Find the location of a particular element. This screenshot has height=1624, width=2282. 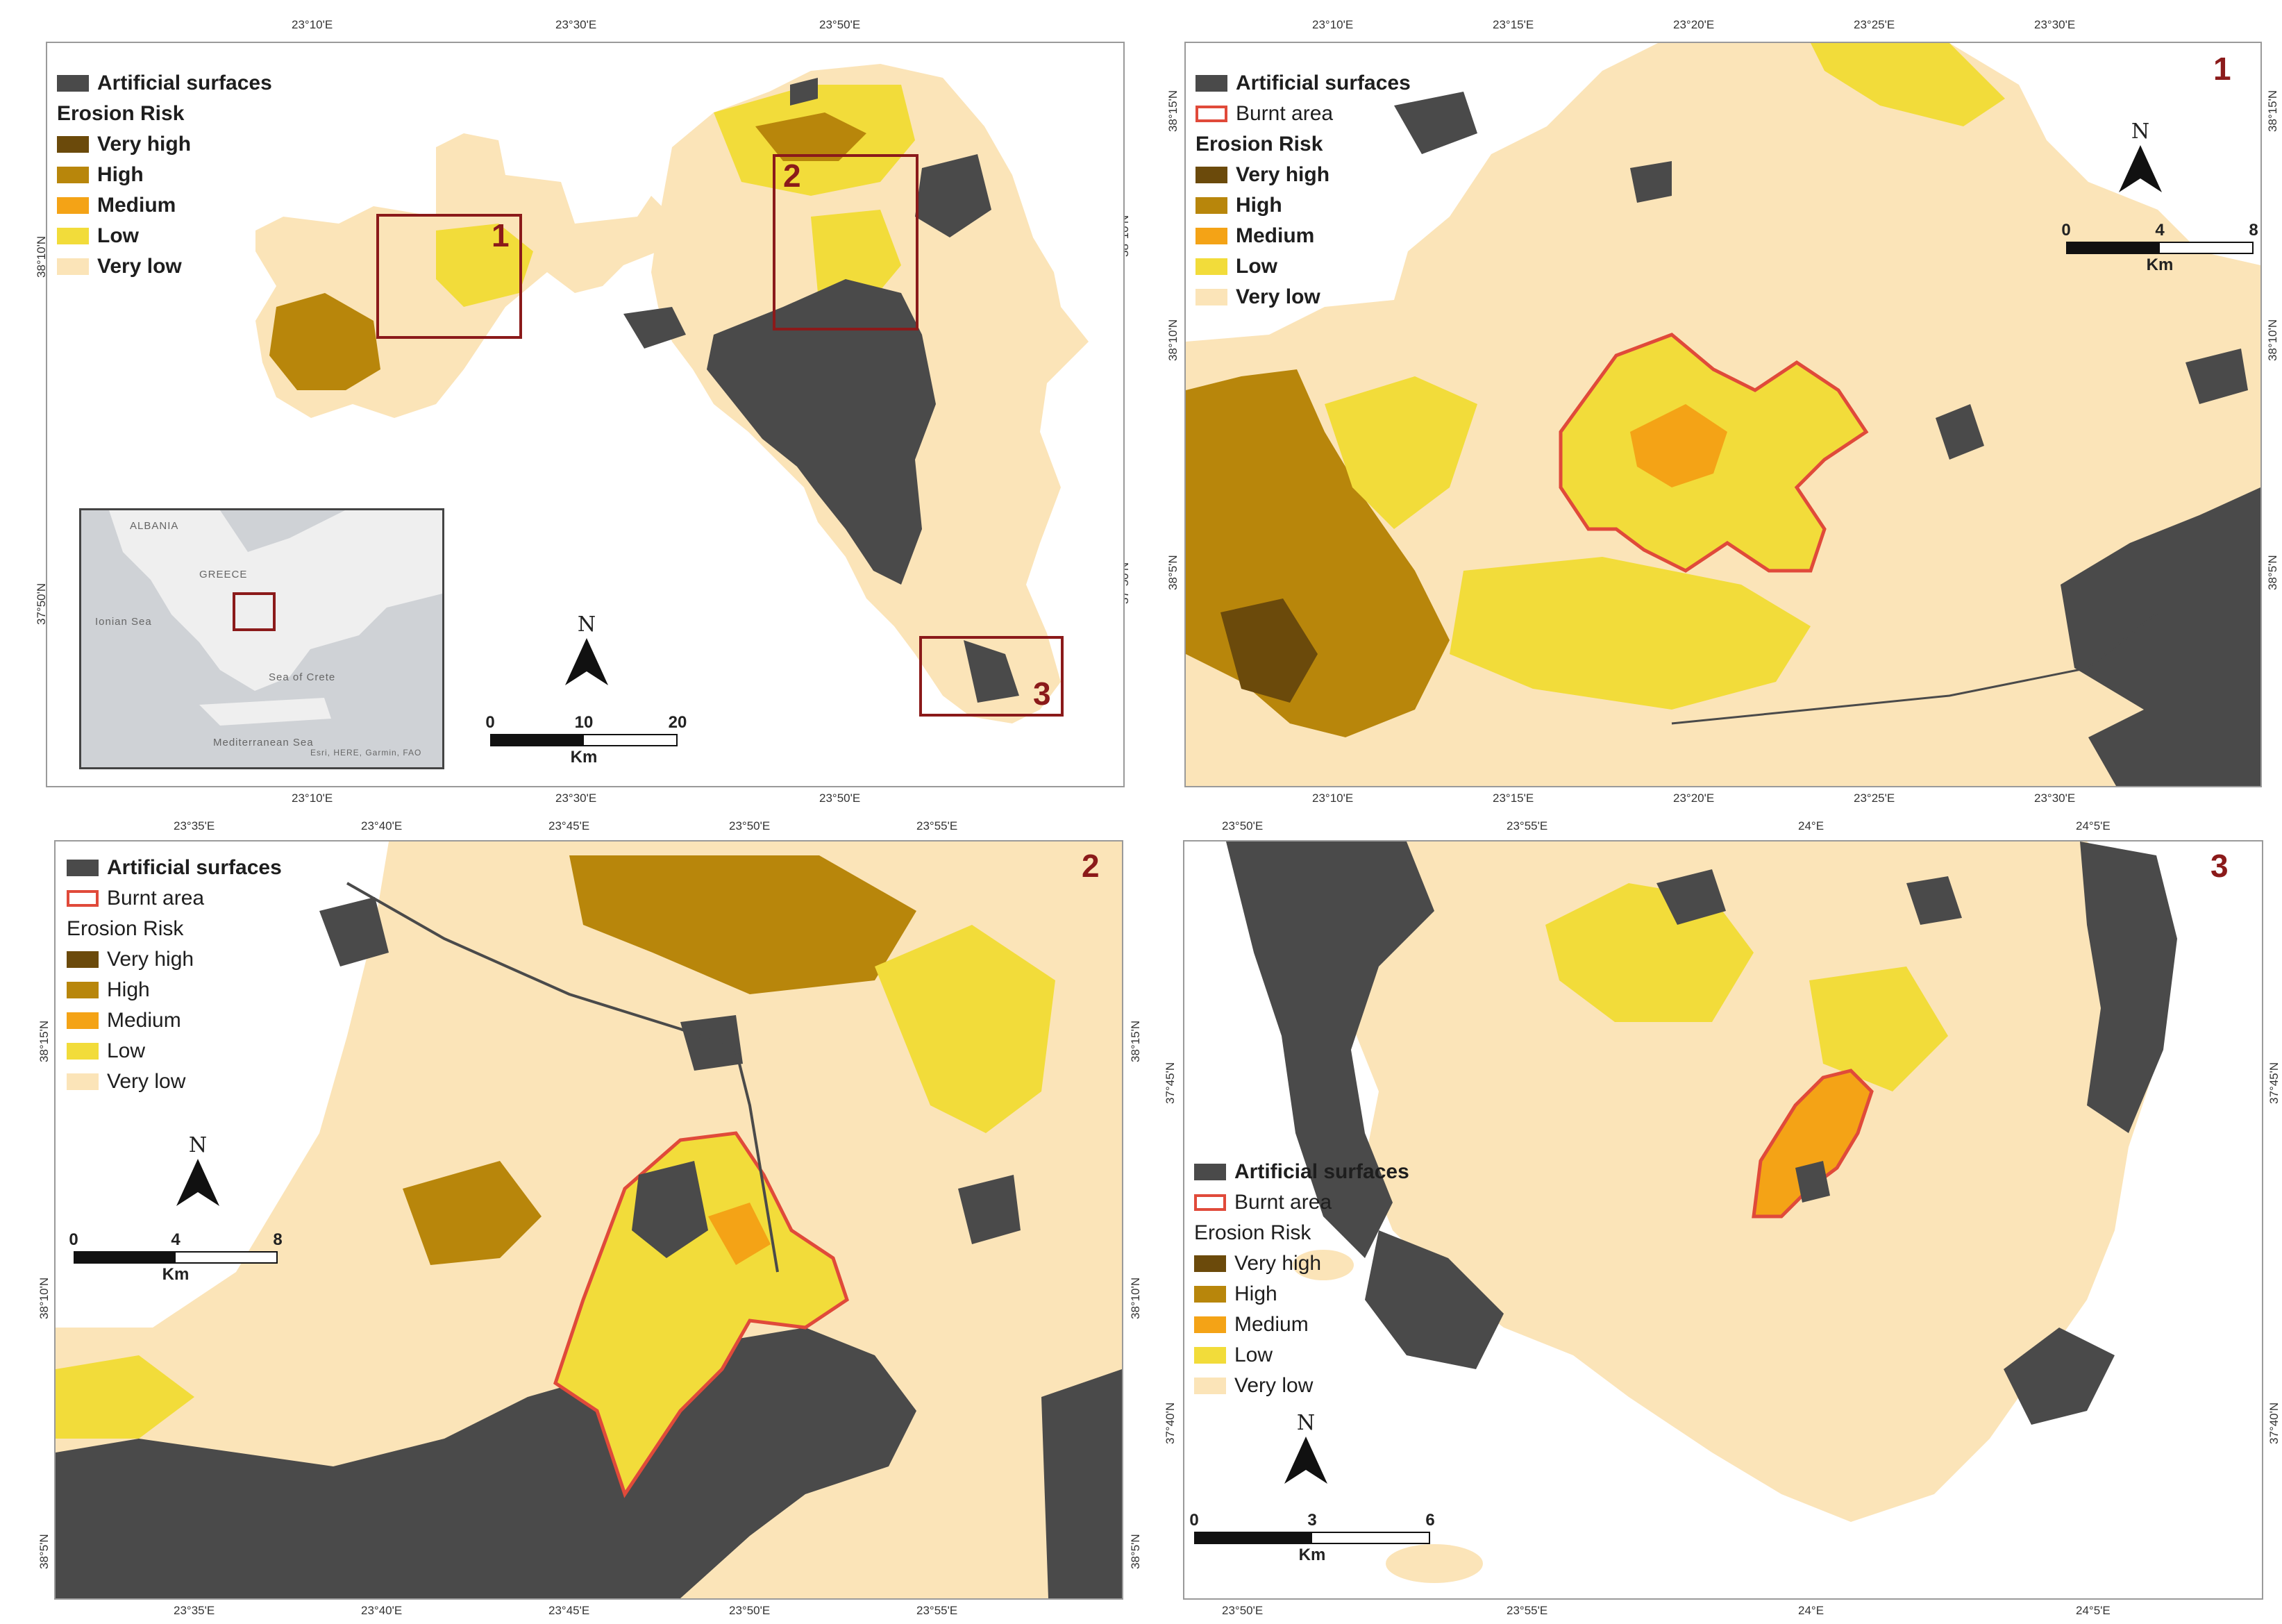

artificial-swatch is located at coordinates (73, 84).